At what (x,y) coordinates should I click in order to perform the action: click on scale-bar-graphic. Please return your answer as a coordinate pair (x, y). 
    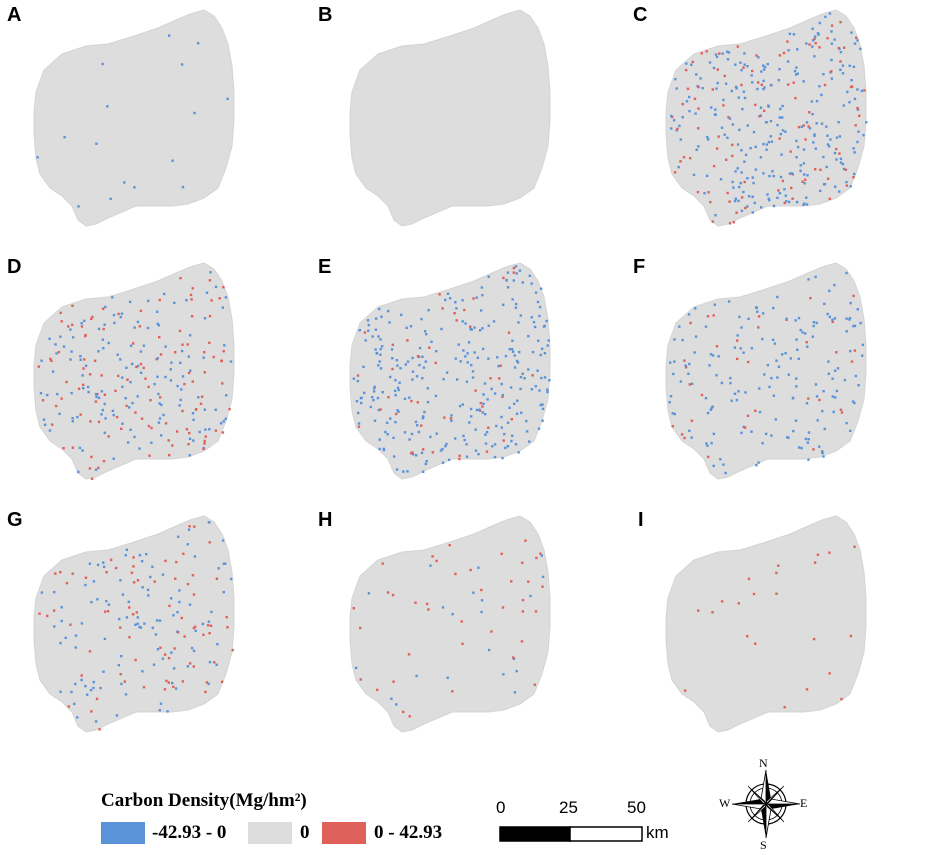
    Looking at the image, I should click on (571, 834).